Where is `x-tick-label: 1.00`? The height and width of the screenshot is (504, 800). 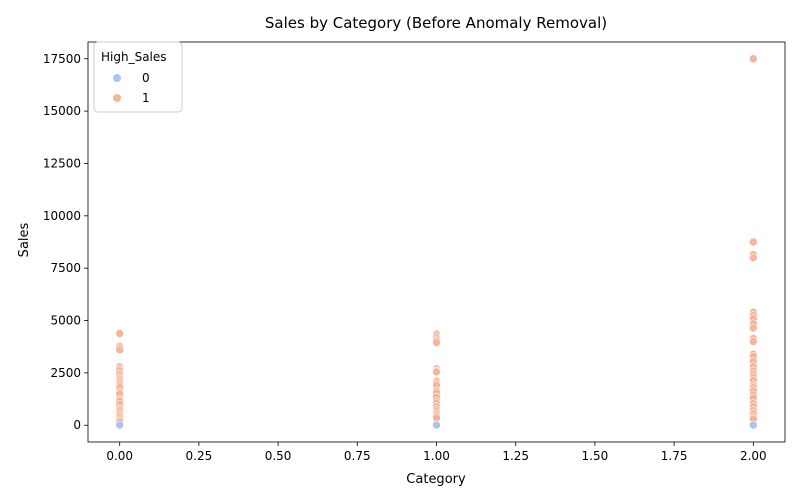 x-tick-label: 1.00 is located at coordinates (436, 456).